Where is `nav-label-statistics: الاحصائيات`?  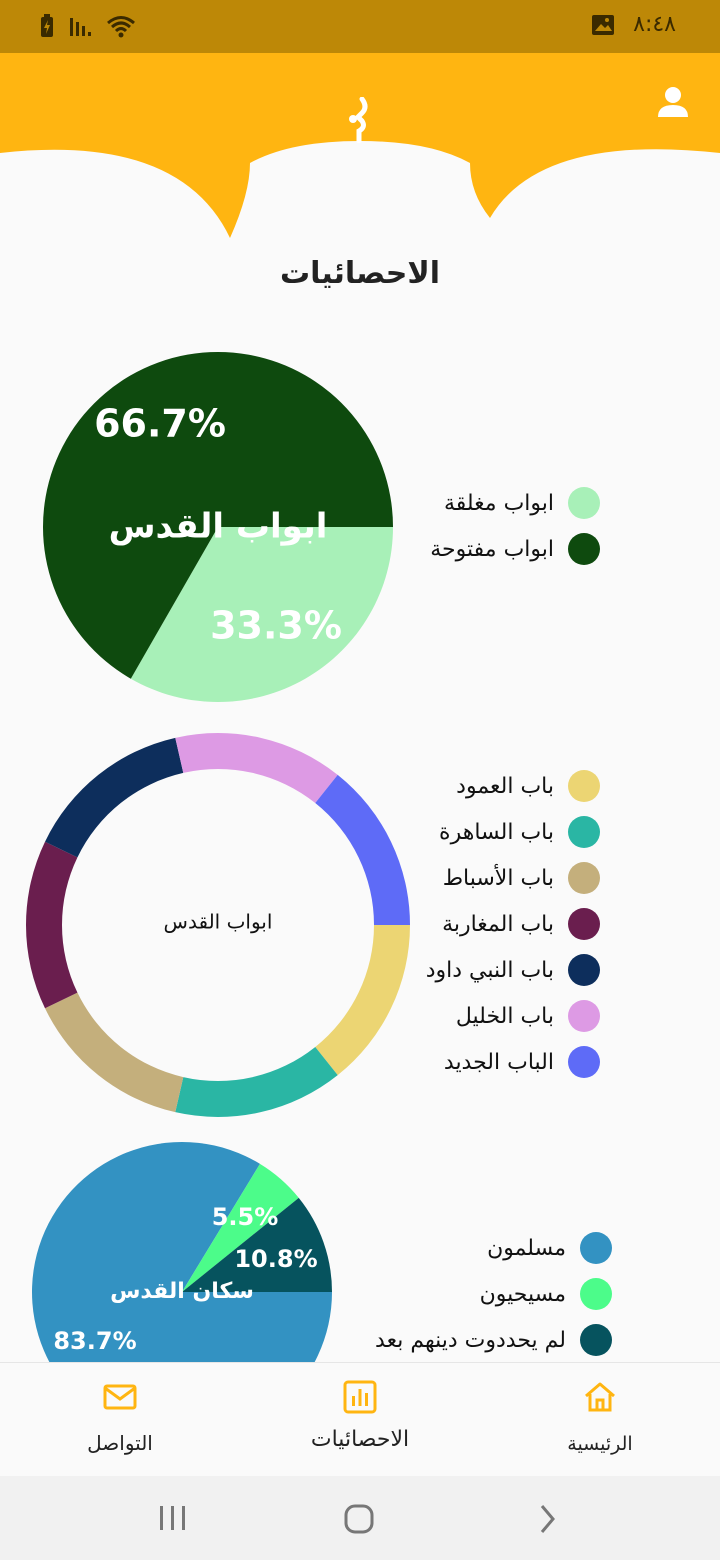 nav-label-statistics: الاحصائيات is located at coordinates (360, 1439).